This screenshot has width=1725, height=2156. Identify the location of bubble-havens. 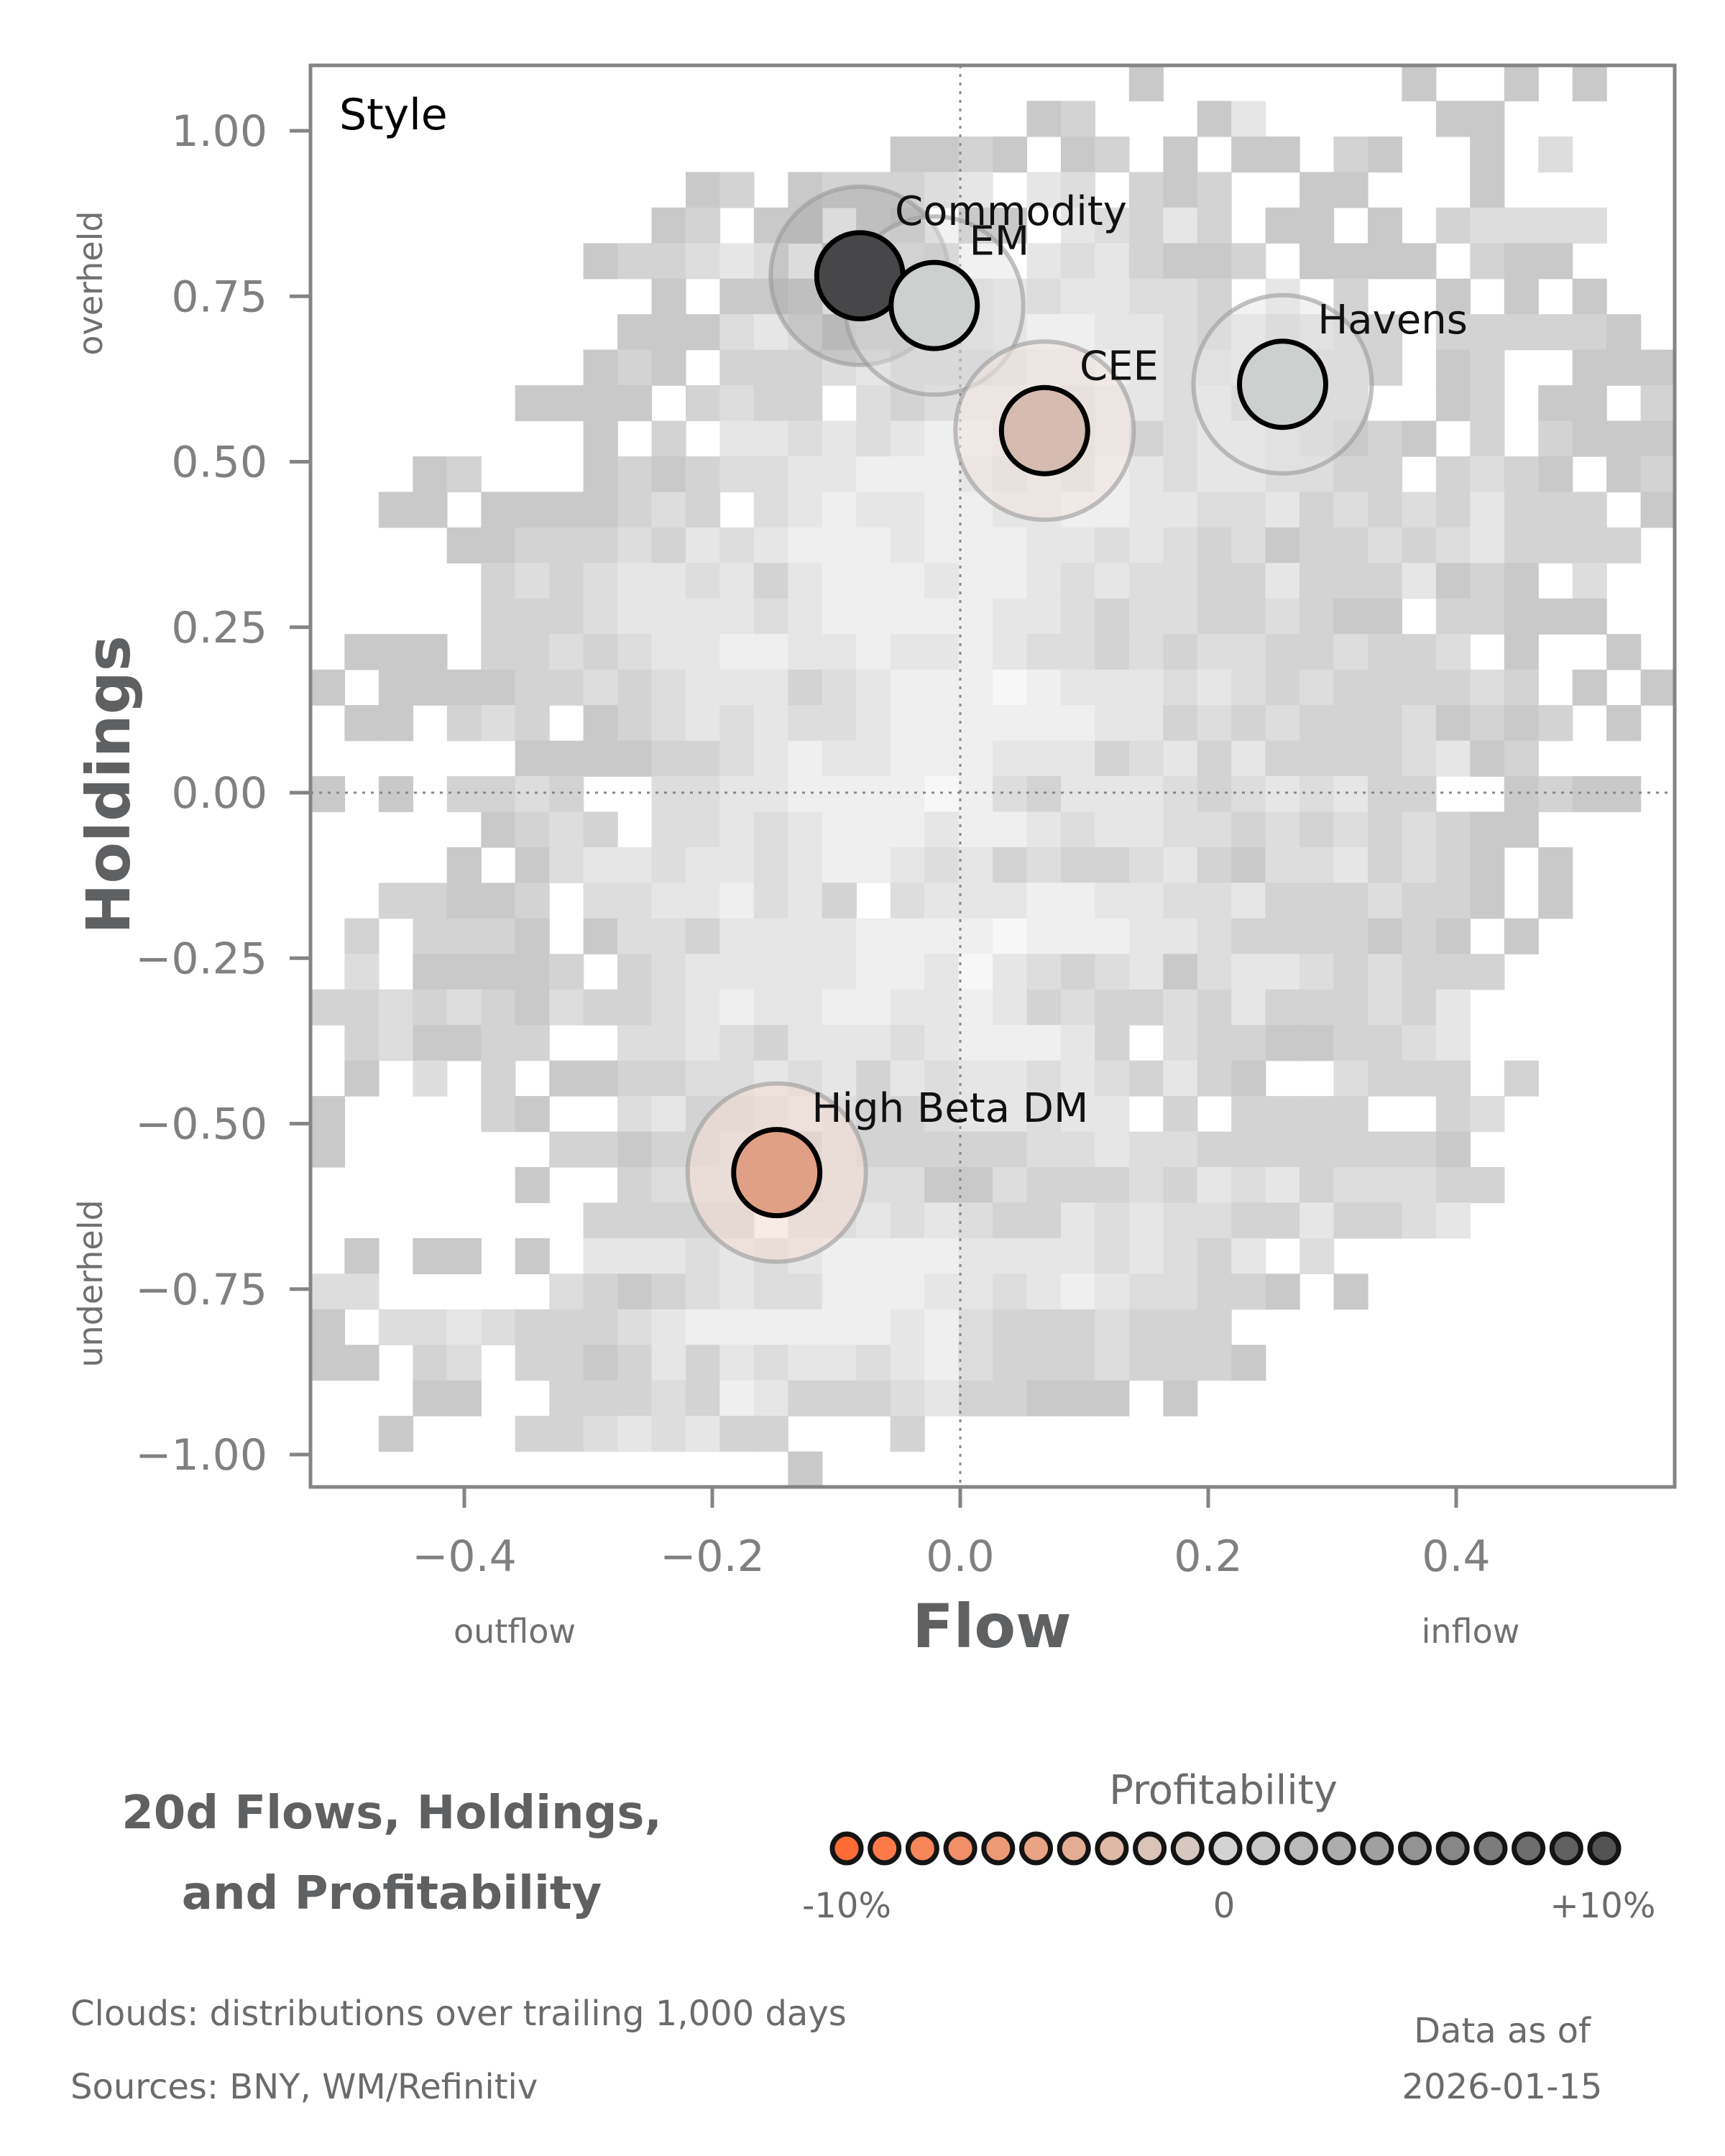
(1282, 384).